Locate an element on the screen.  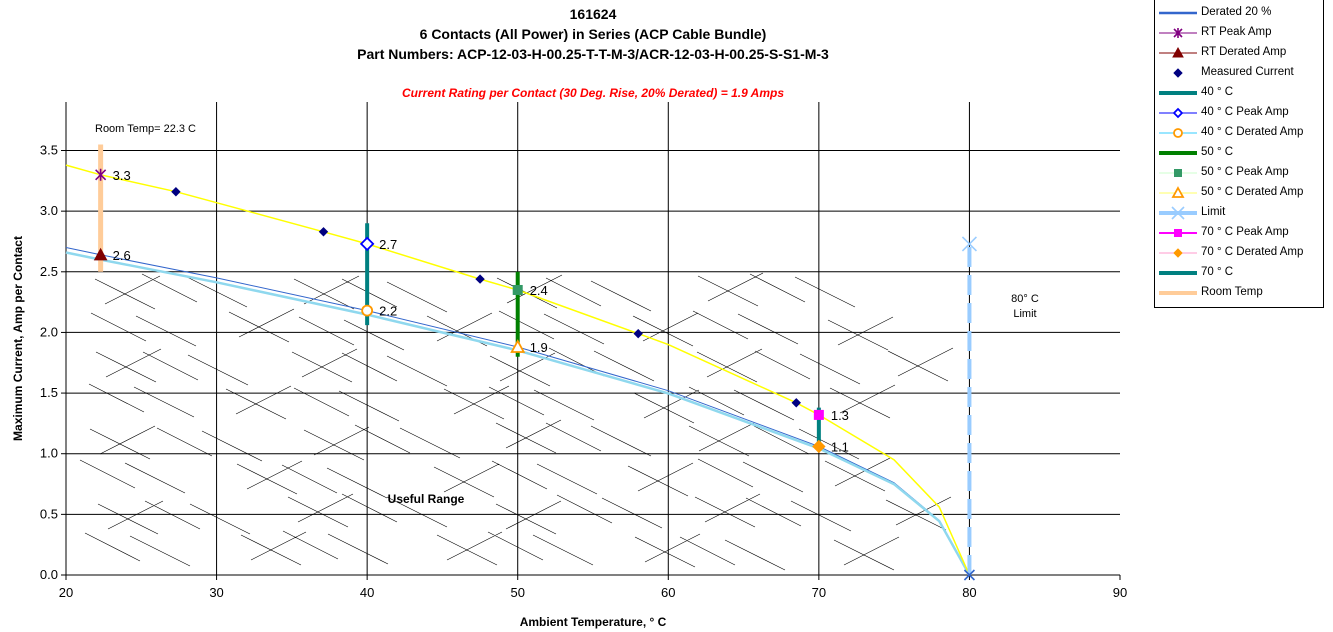
legend-label-9: 50 ° C Derated Amp is located at coordinates (1252, 192).